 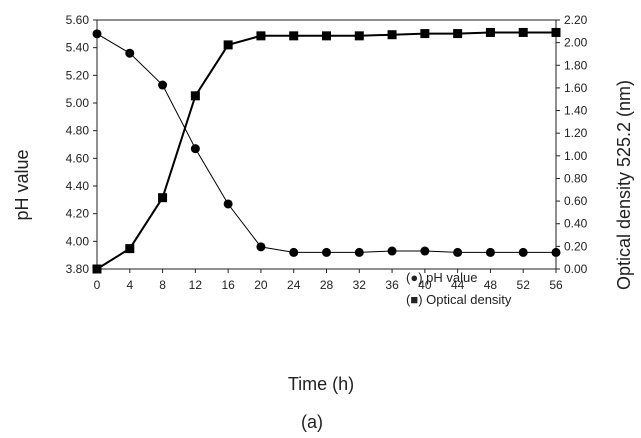 What do you see at coordinates (22, 184) in the screenshot?
I see `left-axis-title: pH value` at bounding box center [22, 184].